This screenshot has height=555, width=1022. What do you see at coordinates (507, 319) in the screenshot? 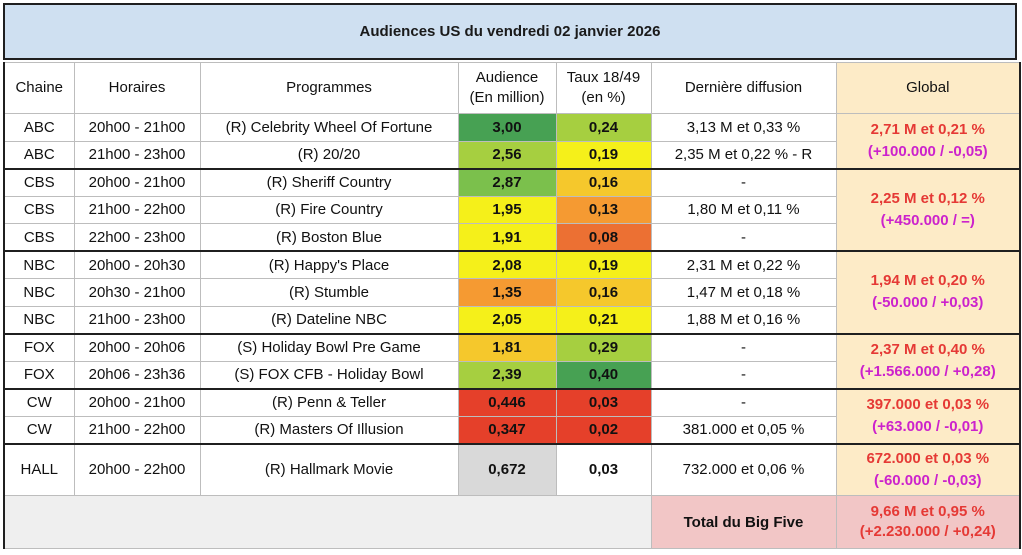
I see `cell-audience: 2,05` at bounding box center [507, 319].